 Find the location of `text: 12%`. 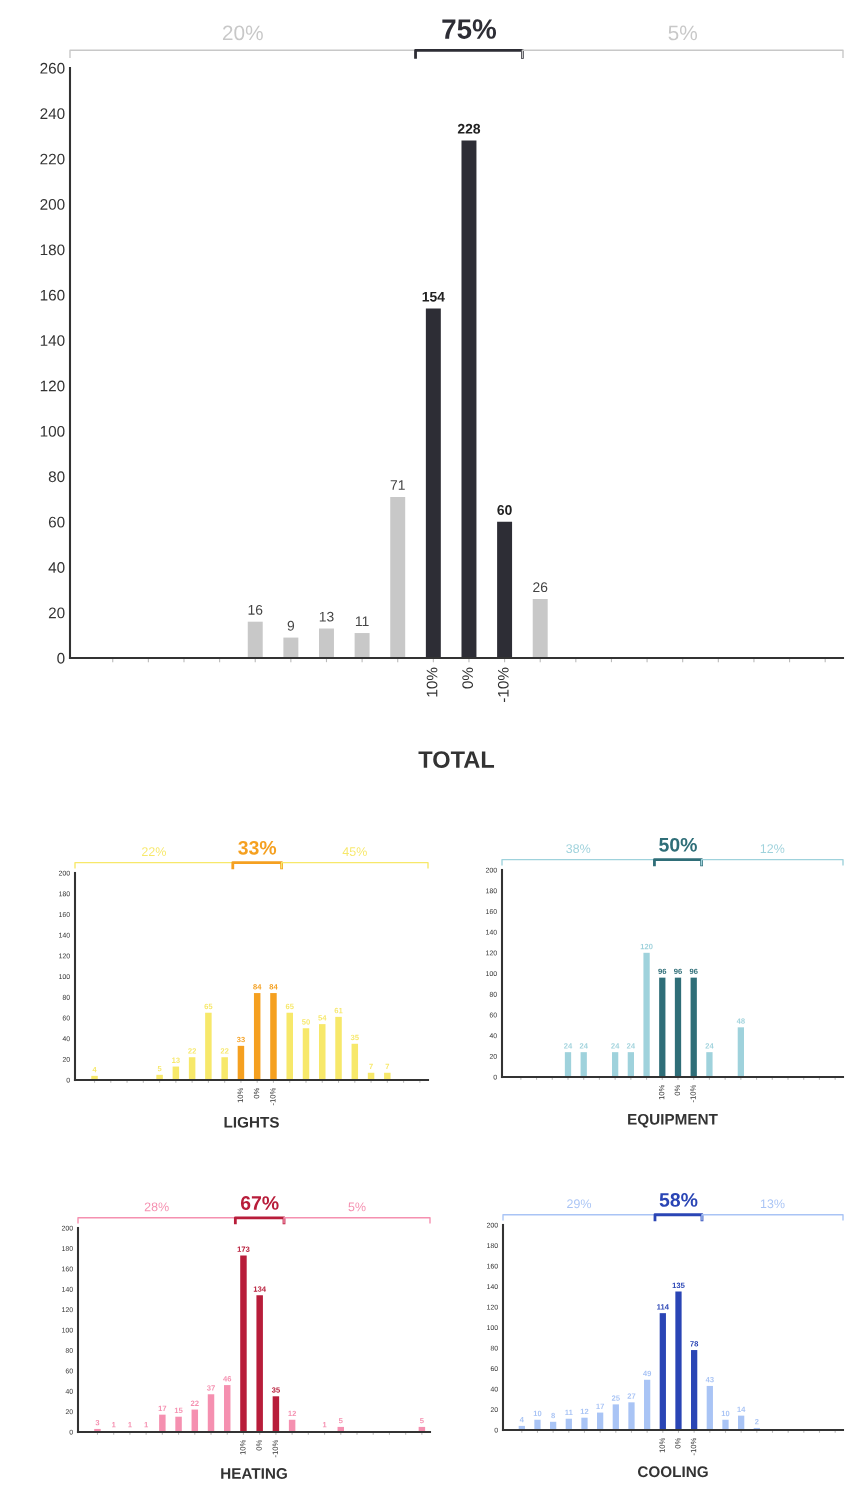

text: 12% is located at coordinates (772, 848).